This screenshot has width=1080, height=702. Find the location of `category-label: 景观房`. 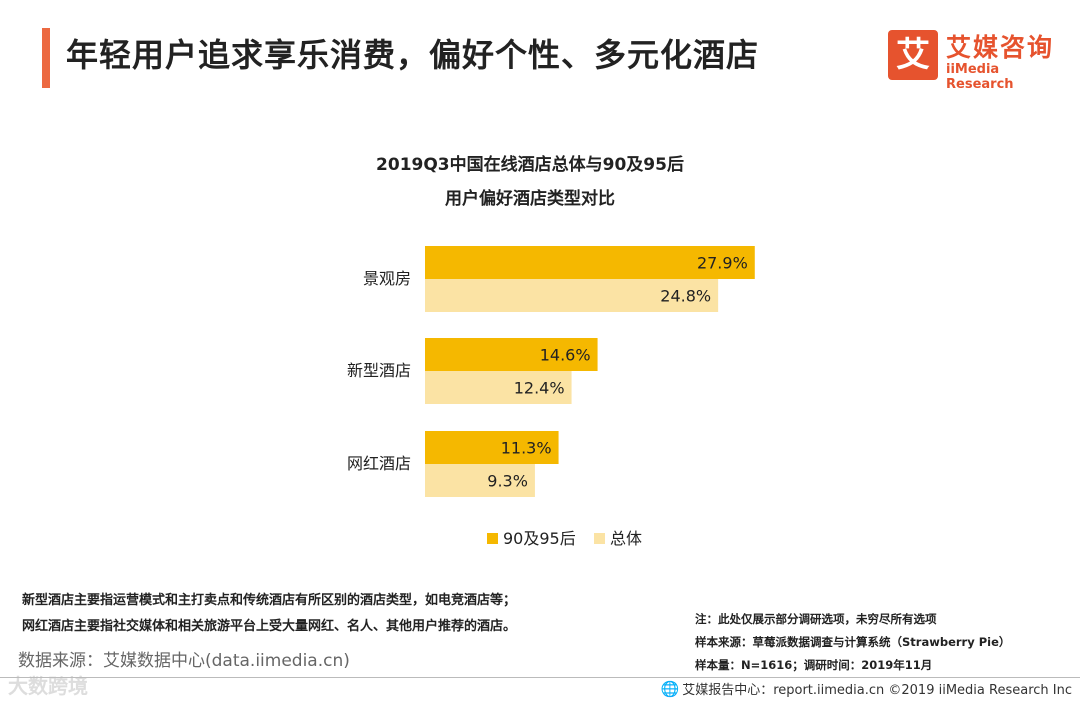

category-label: 景观房 is located at coordinates (387, 278).